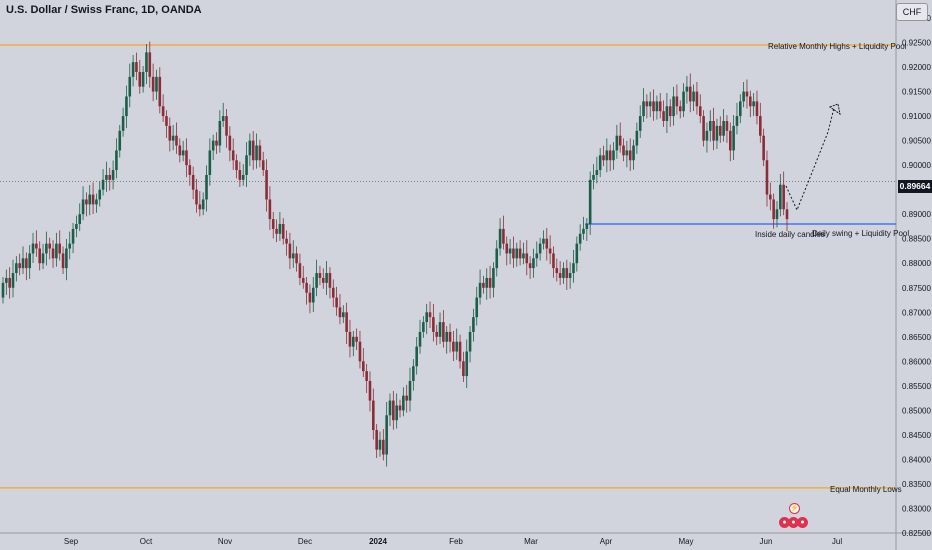  What do you see at coordinates (916, 239) in the screenshot?
I see `y-tick-label: 0.88500` at bounding box center [916, 239].